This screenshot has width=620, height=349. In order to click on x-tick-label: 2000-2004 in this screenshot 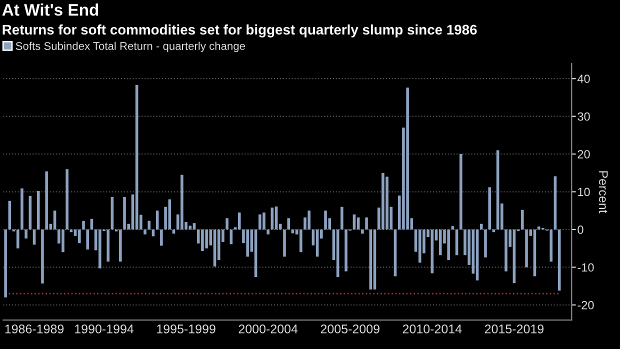, I will do `click(268, 329)`.